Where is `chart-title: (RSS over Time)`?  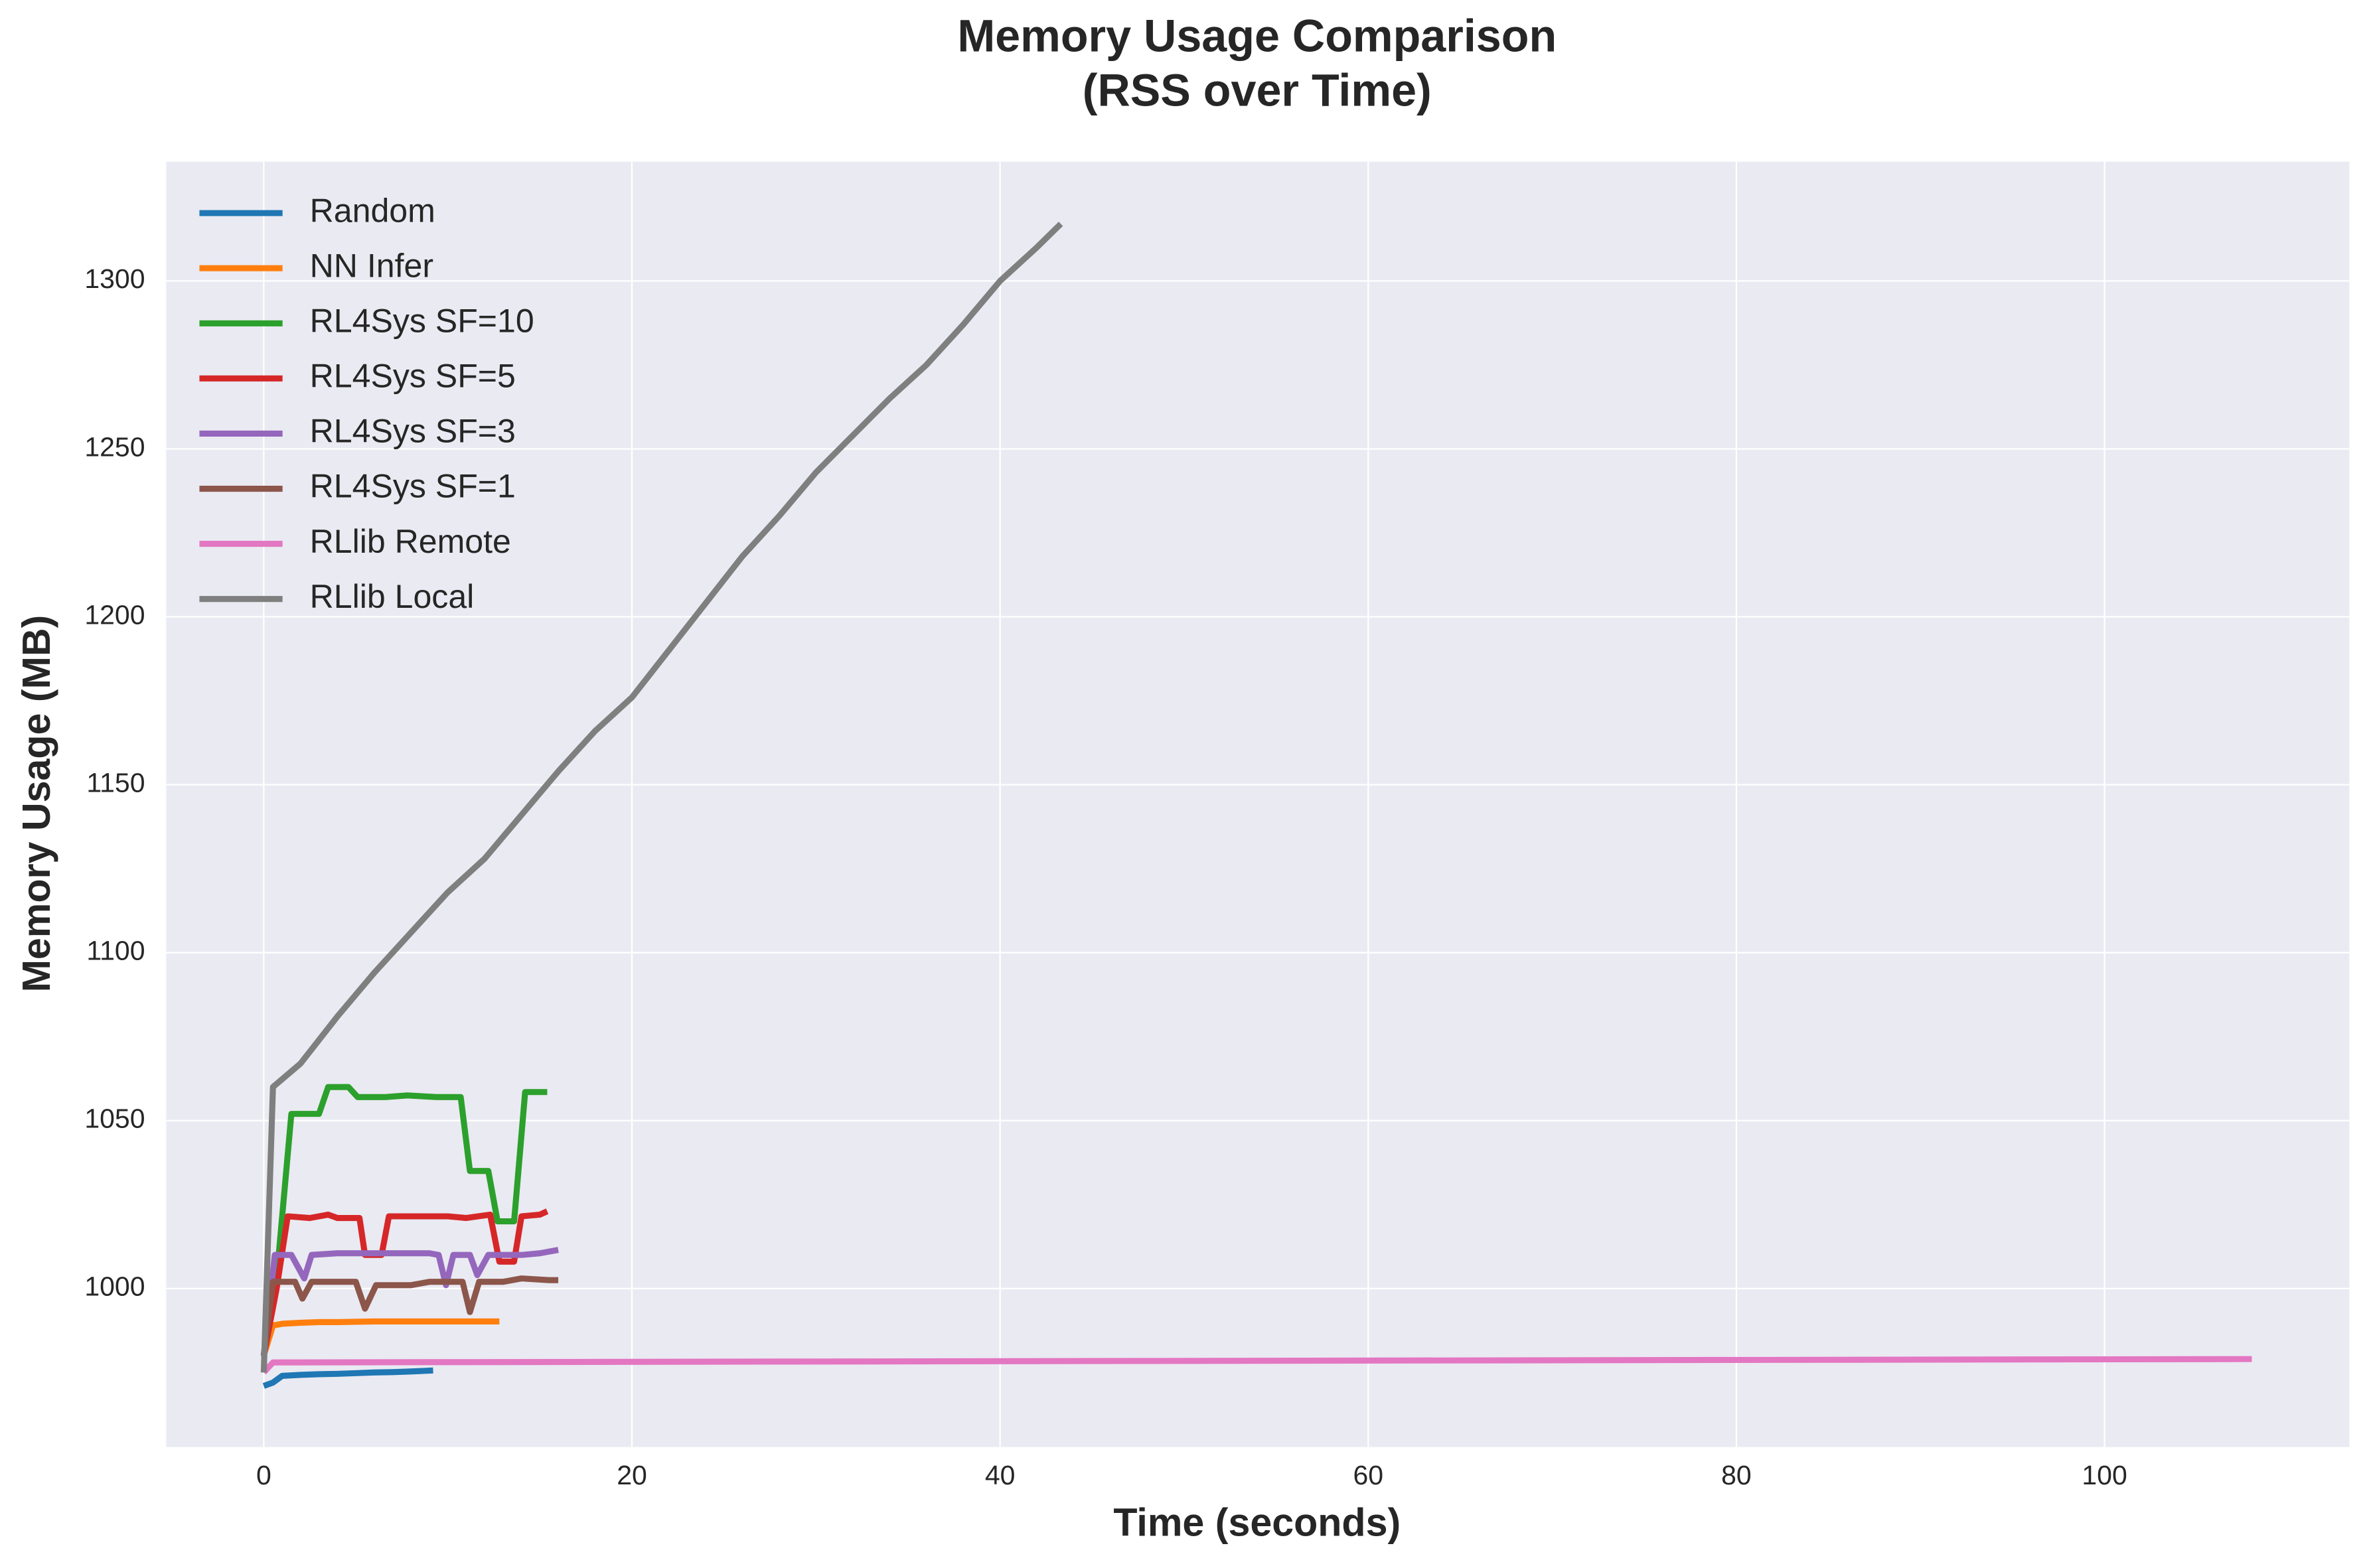 chart-title: (RSS over Time) is located at coordinates (1258, 90).